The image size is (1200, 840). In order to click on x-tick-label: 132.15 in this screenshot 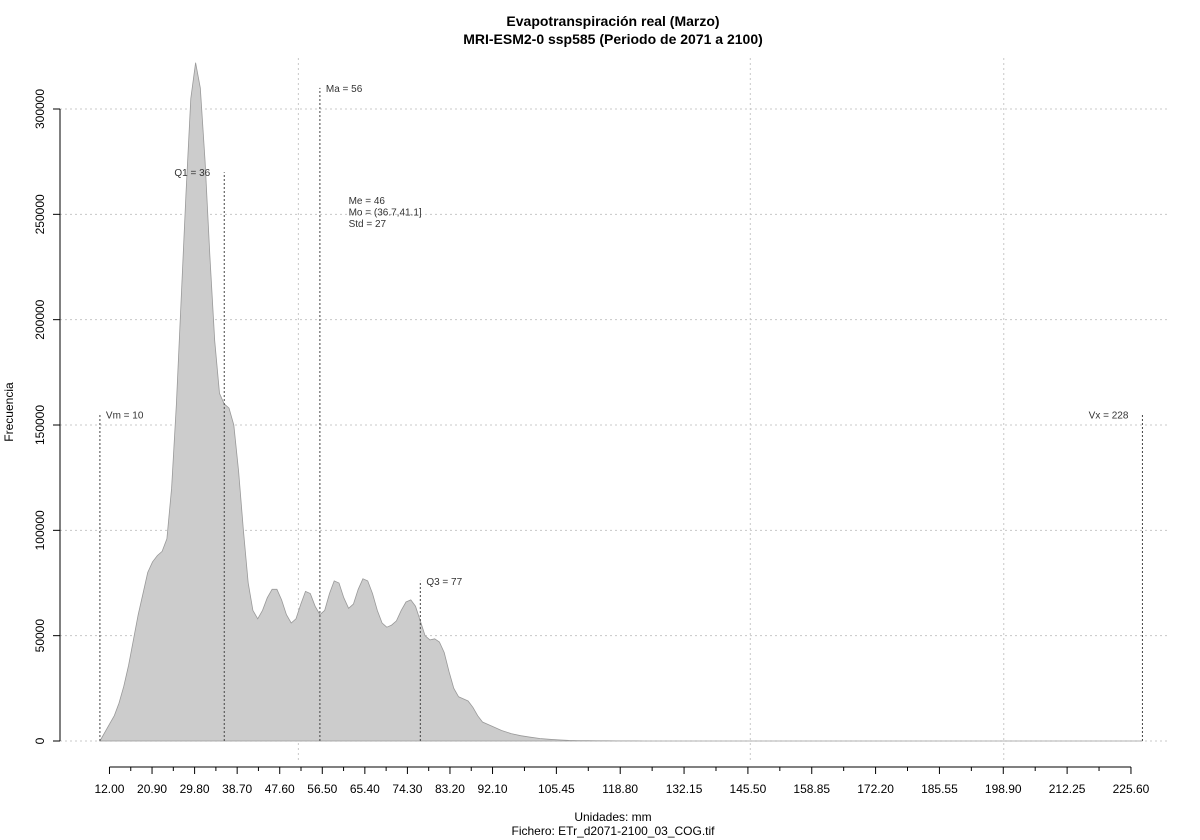, I will do `click(684, 789)`.